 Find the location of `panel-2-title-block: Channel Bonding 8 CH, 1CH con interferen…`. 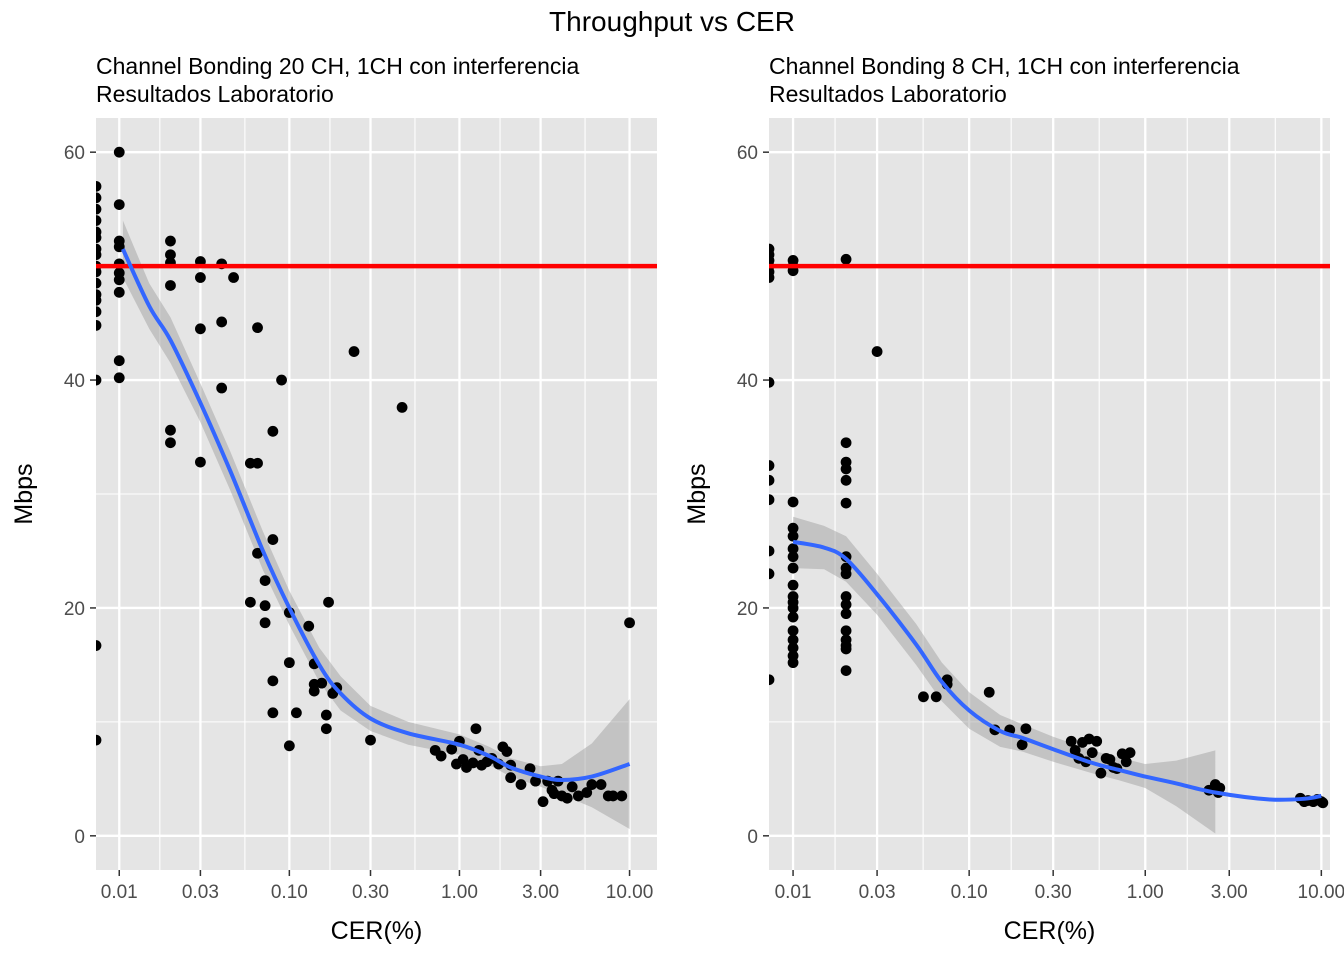

panel-2-title-block: Channel Bonding 8 CH, 1CH con interferen… is located at coordinates (1004, 80).